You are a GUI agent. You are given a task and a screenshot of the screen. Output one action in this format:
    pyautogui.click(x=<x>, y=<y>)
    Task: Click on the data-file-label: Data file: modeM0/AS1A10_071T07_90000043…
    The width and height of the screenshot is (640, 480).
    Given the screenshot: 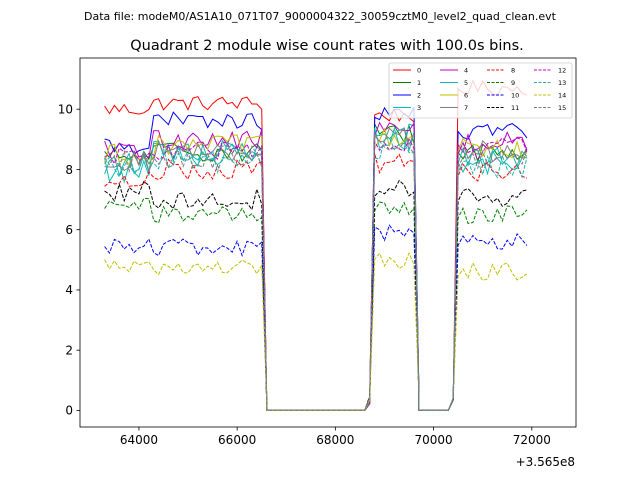 What is the action you would take?
    pyautogui.click(x=320, y=16)
    